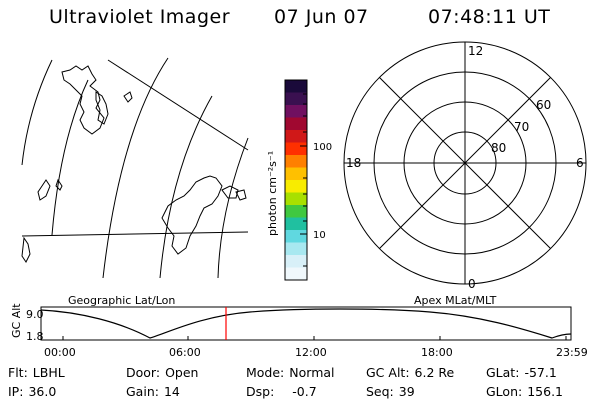 Image resolution: width=600 pixels, height=400 pixels. I want to click on mlt-label-12: 12, so click(475, 51).